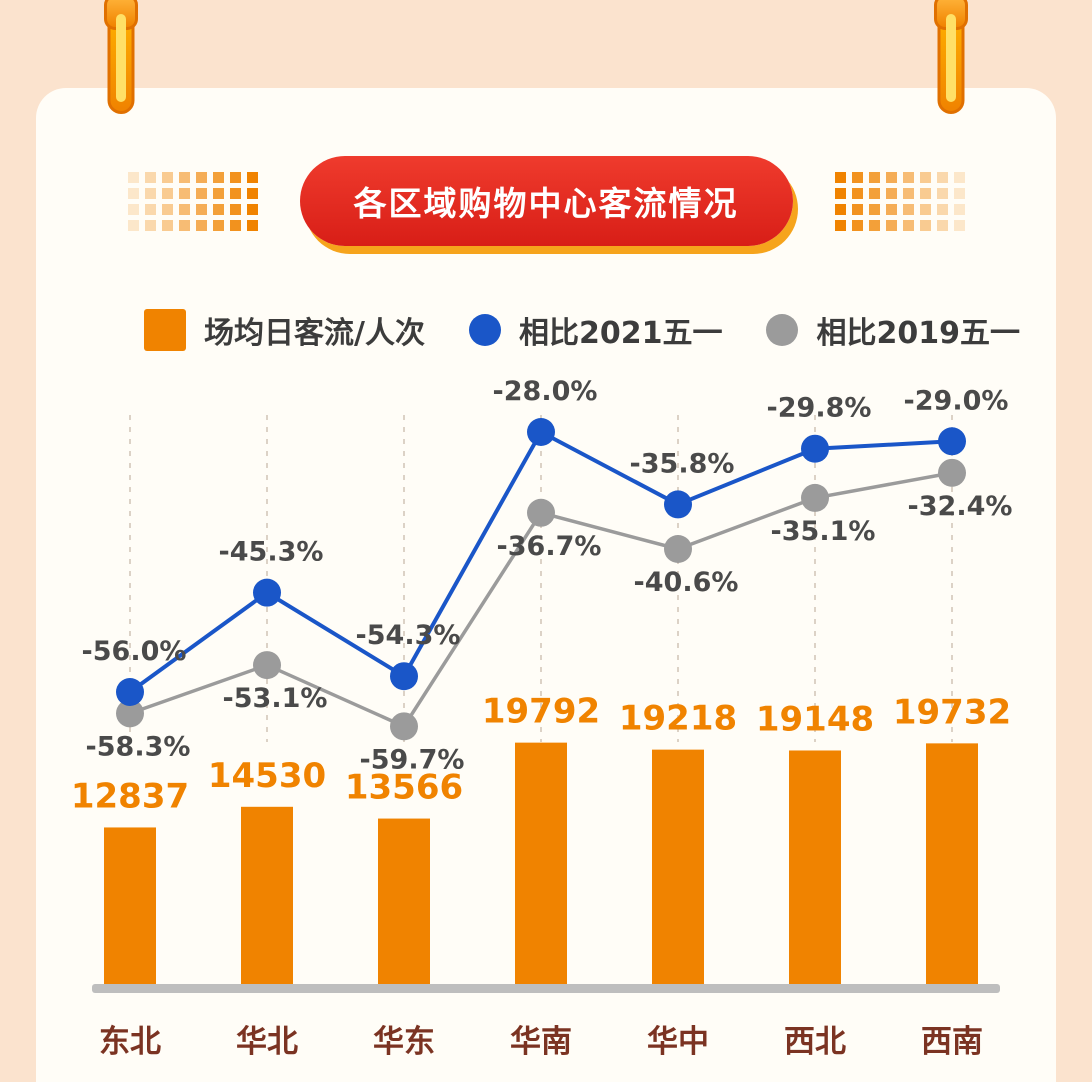 This screenshot has height=1082, width=1092. I want to click on blue-dot-icon, so click(484, 330).